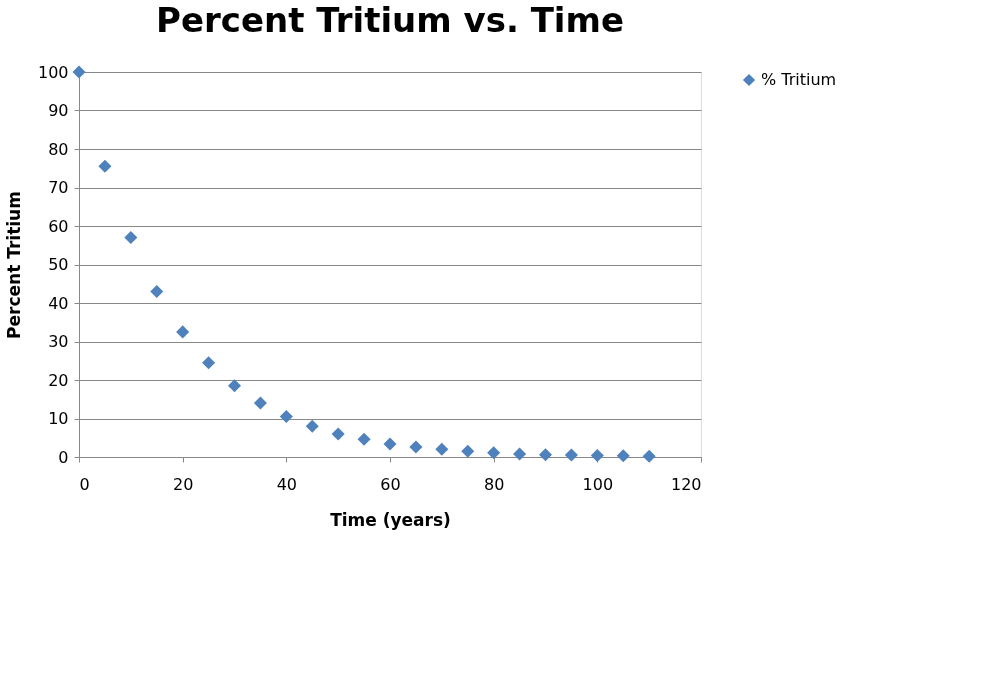  What do you see at coordinates (13, 265) in the screenshot?
I see `y-axis-title: Percent Tritium` at bounding box center [13, 265].